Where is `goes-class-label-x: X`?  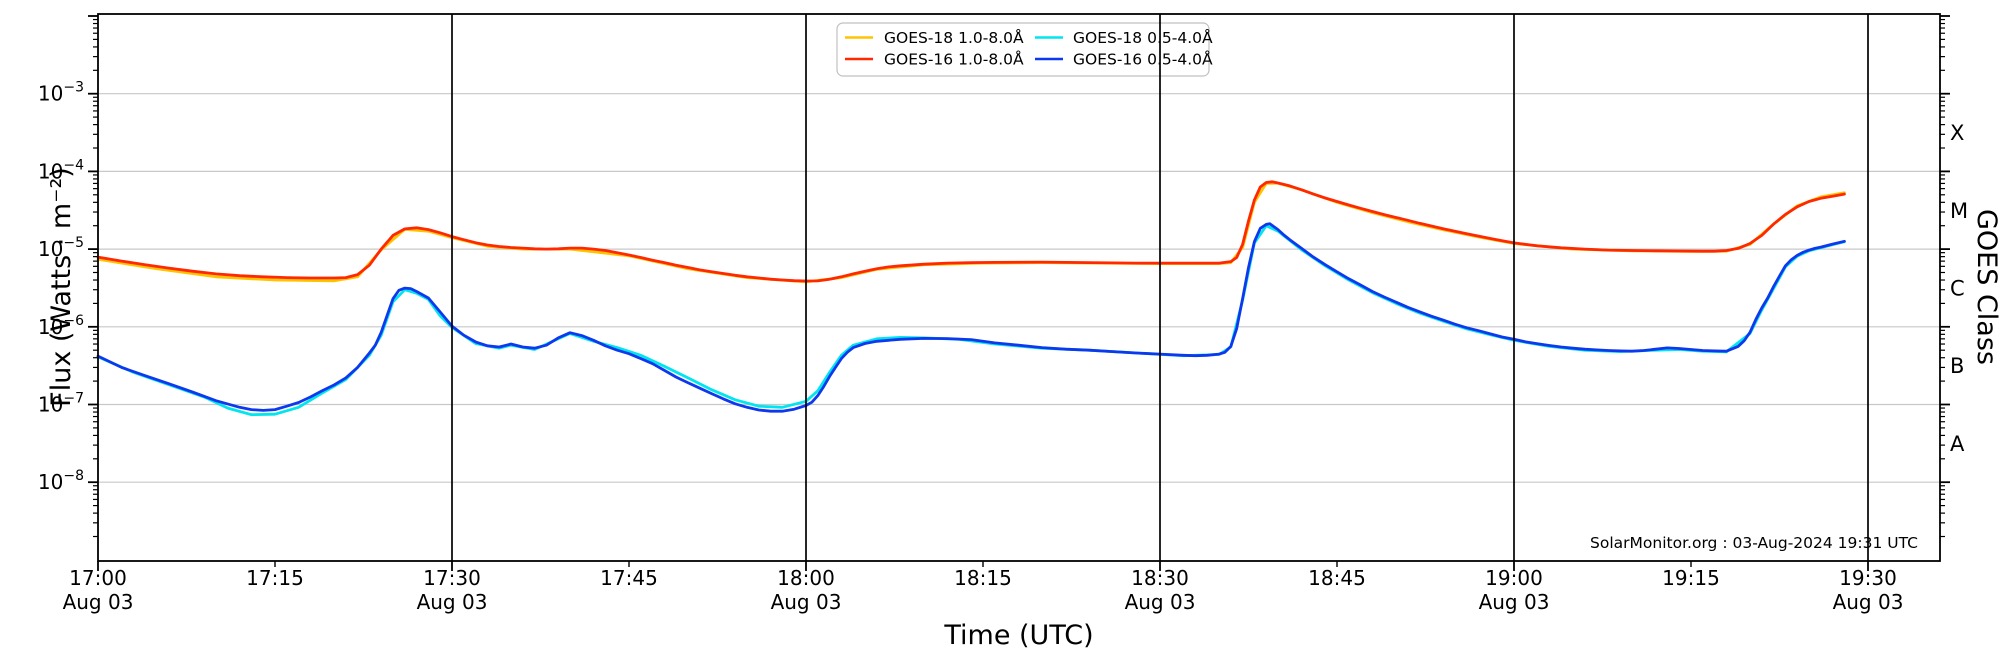 goes-class-label-x: X is located at coordinates (1957, 133).